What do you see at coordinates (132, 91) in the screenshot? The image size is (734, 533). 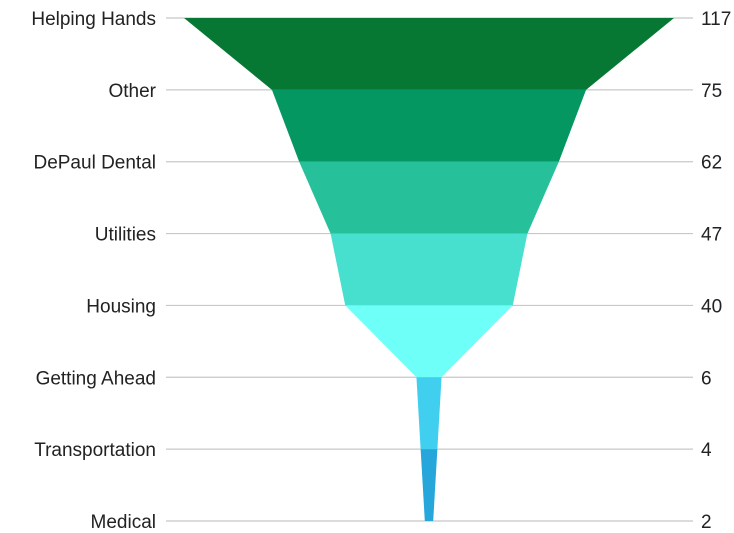 I see `category-label: Other` at bounding box center [132, 91].